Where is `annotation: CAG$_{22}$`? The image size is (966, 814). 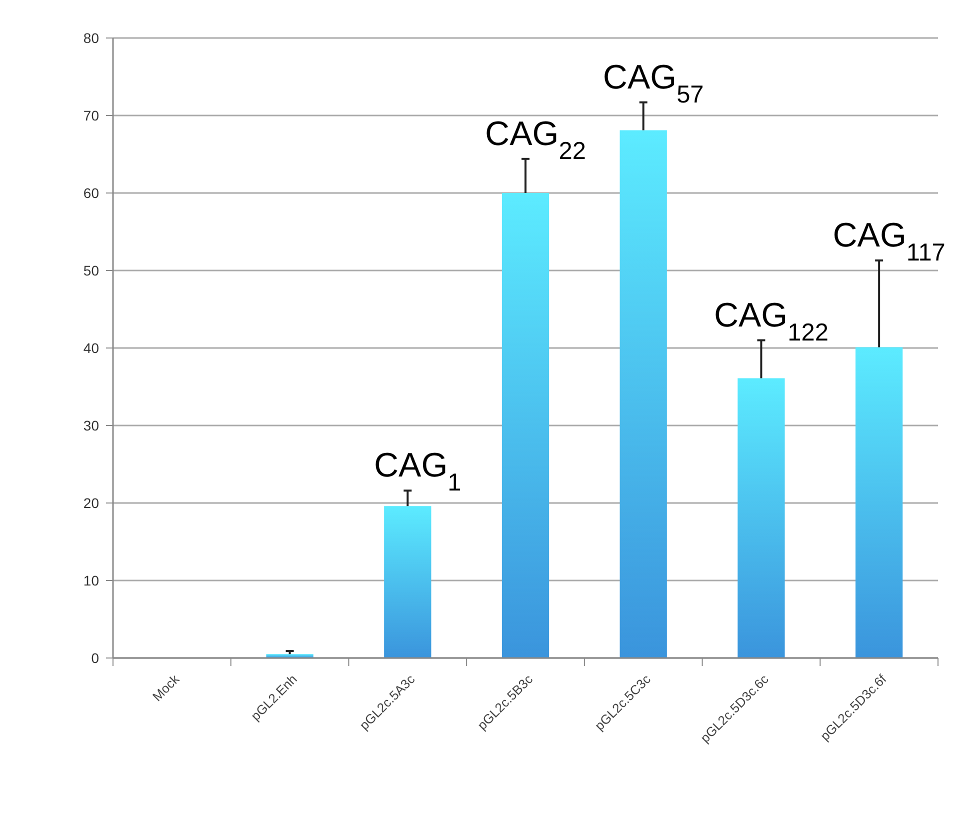
annotation: CAG$_{22}$ is located at coordinates (535, 139).